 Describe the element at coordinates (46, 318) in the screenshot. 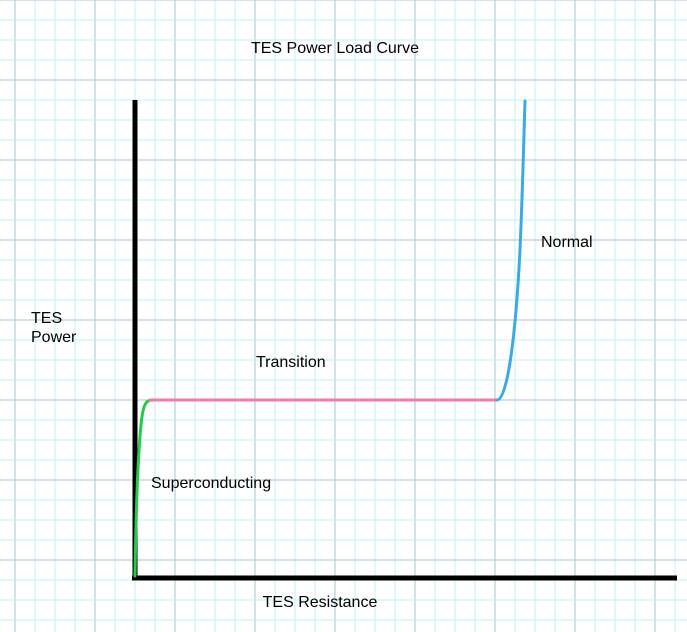

I see `y-axis-label-line1: TES` at that location.